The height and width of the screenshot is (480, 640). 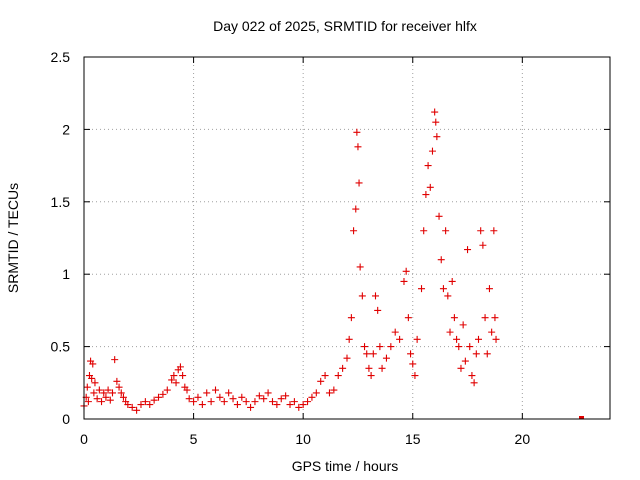 What do you see at coordinates (303, 439) in the screenshot?
I see `x-tick-label: 10` at bounding box center [303, 439].